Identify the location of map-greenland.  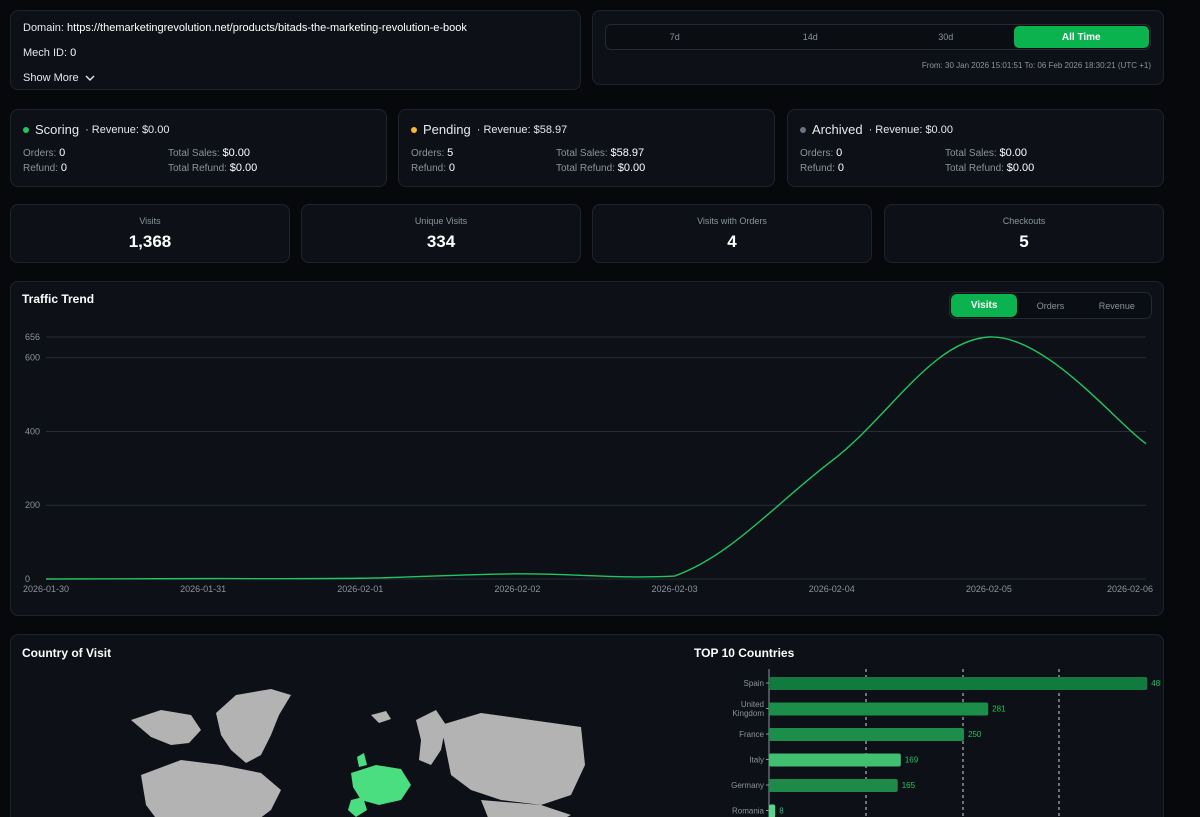
(253, 726).